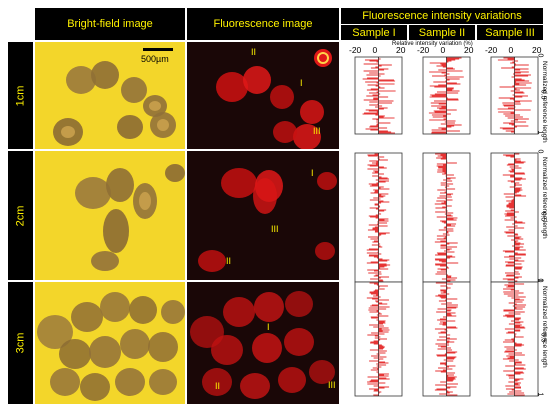 This screenshot has width=550, height=411. I want to click on row-label-text: 1cm, so click(20, 95).